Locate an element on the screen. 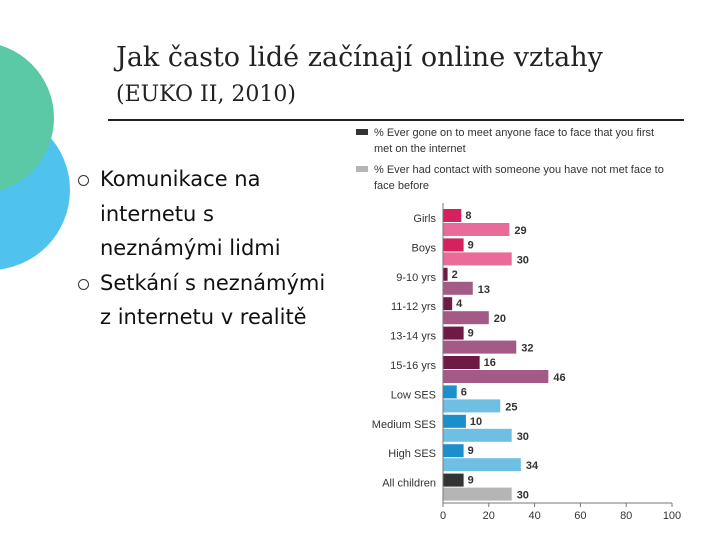 The image size is (720, 540). data-label-met: 8 is located at coordinates (468, 216).